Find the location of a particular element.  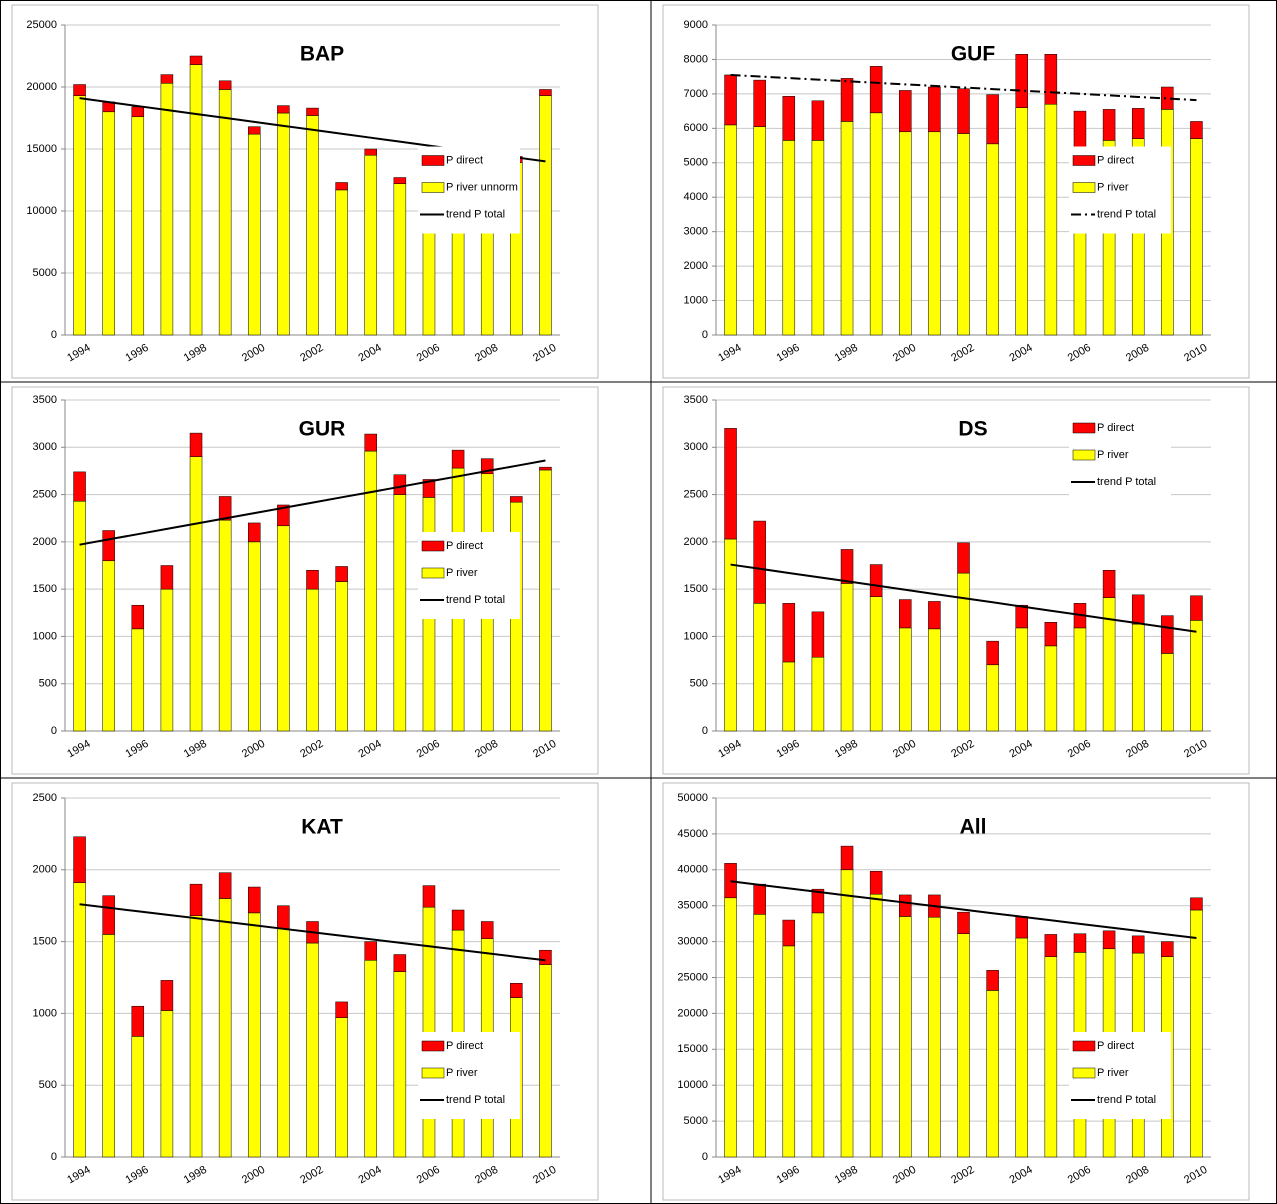

y-tick-label: 3500 is located at coordinates (45, 400).